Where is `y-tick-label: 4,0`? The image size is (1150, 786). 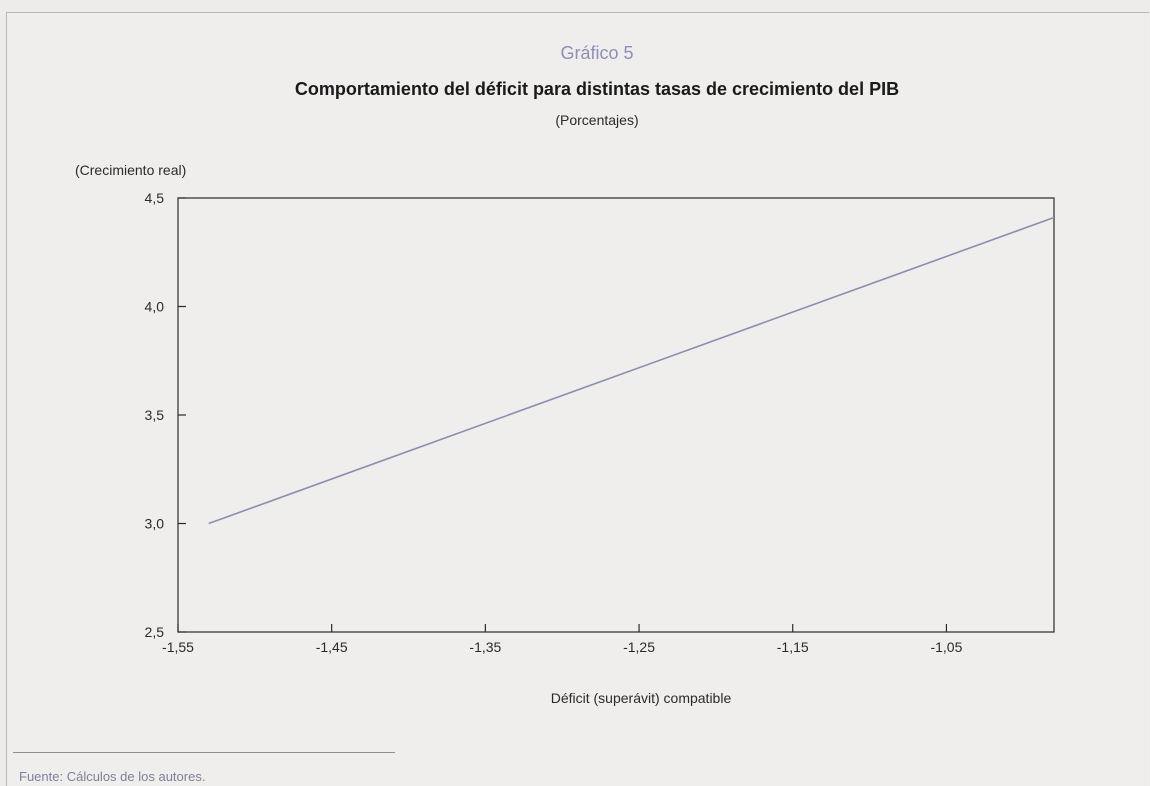 y-tick-label: 4,0 is located at coordinates (155, 307).